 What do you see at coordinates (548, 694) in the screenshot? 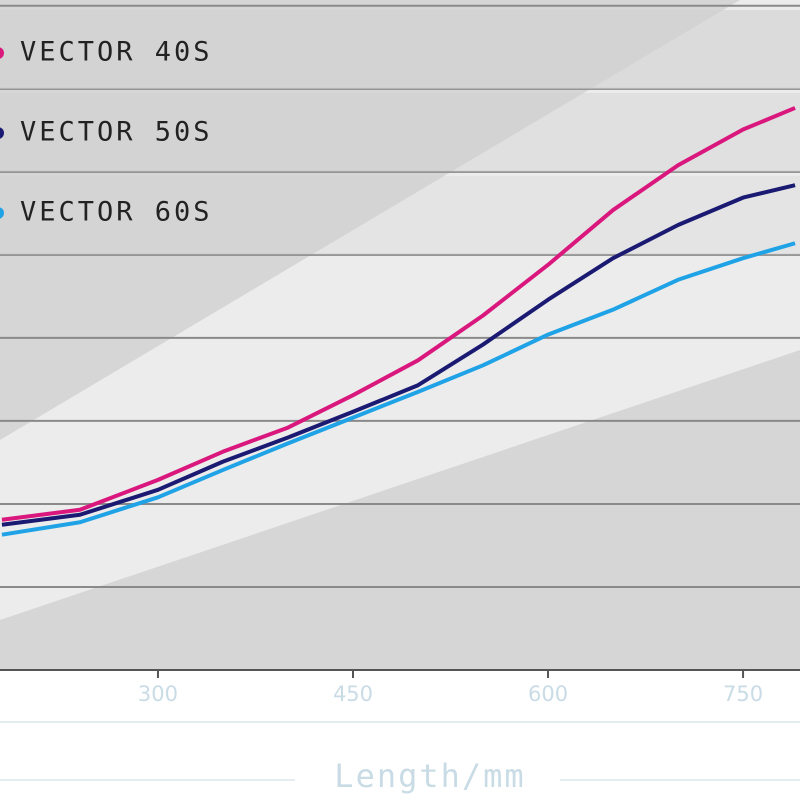
I see `x-tick-label: 600` at bounding box center [548, 694].